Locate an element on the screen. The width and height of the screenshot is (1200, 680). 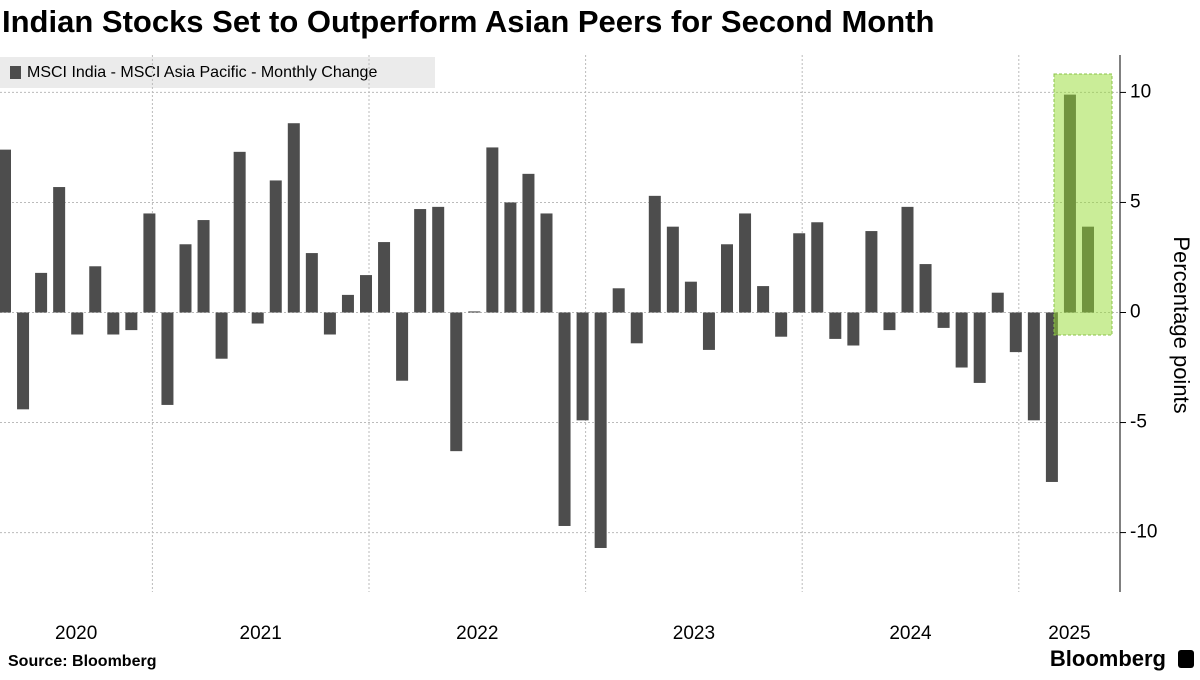
y-tick-label: 5 is located at coordinates (1135, 201).